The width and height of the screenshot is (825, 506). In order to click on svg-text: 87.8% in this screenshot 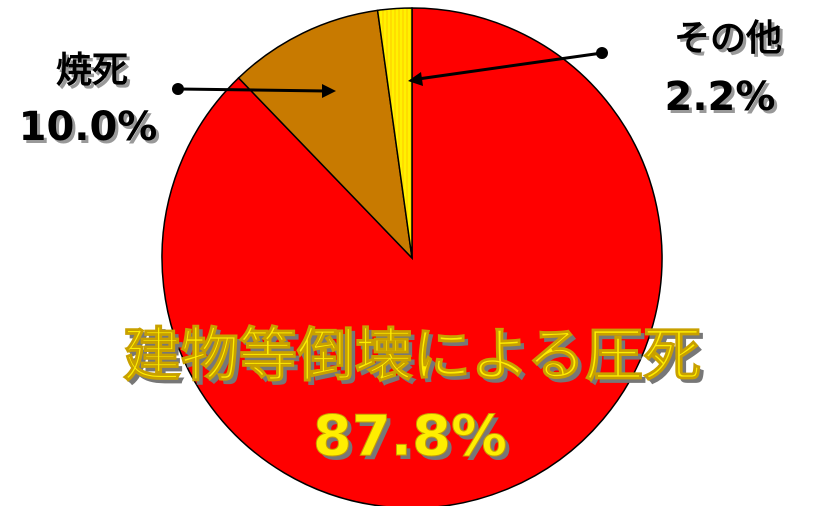, I will do `click(414, 440)`.